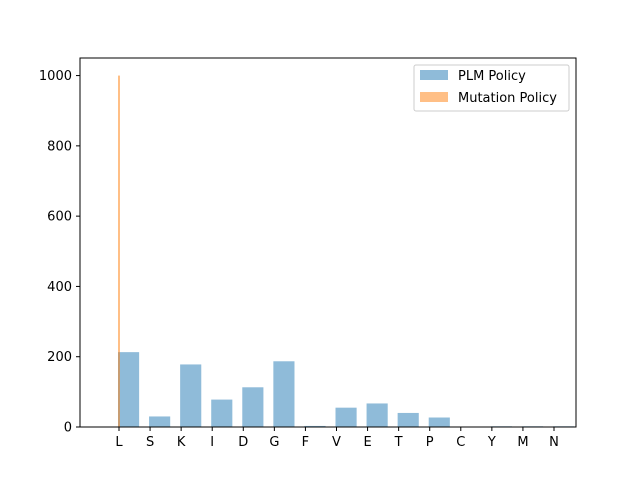 The width and height of the screenshot is (640, 480). Describe the element at coordinates (460, 442) in the screenshot. I see `x-tick-label: C` at that location.